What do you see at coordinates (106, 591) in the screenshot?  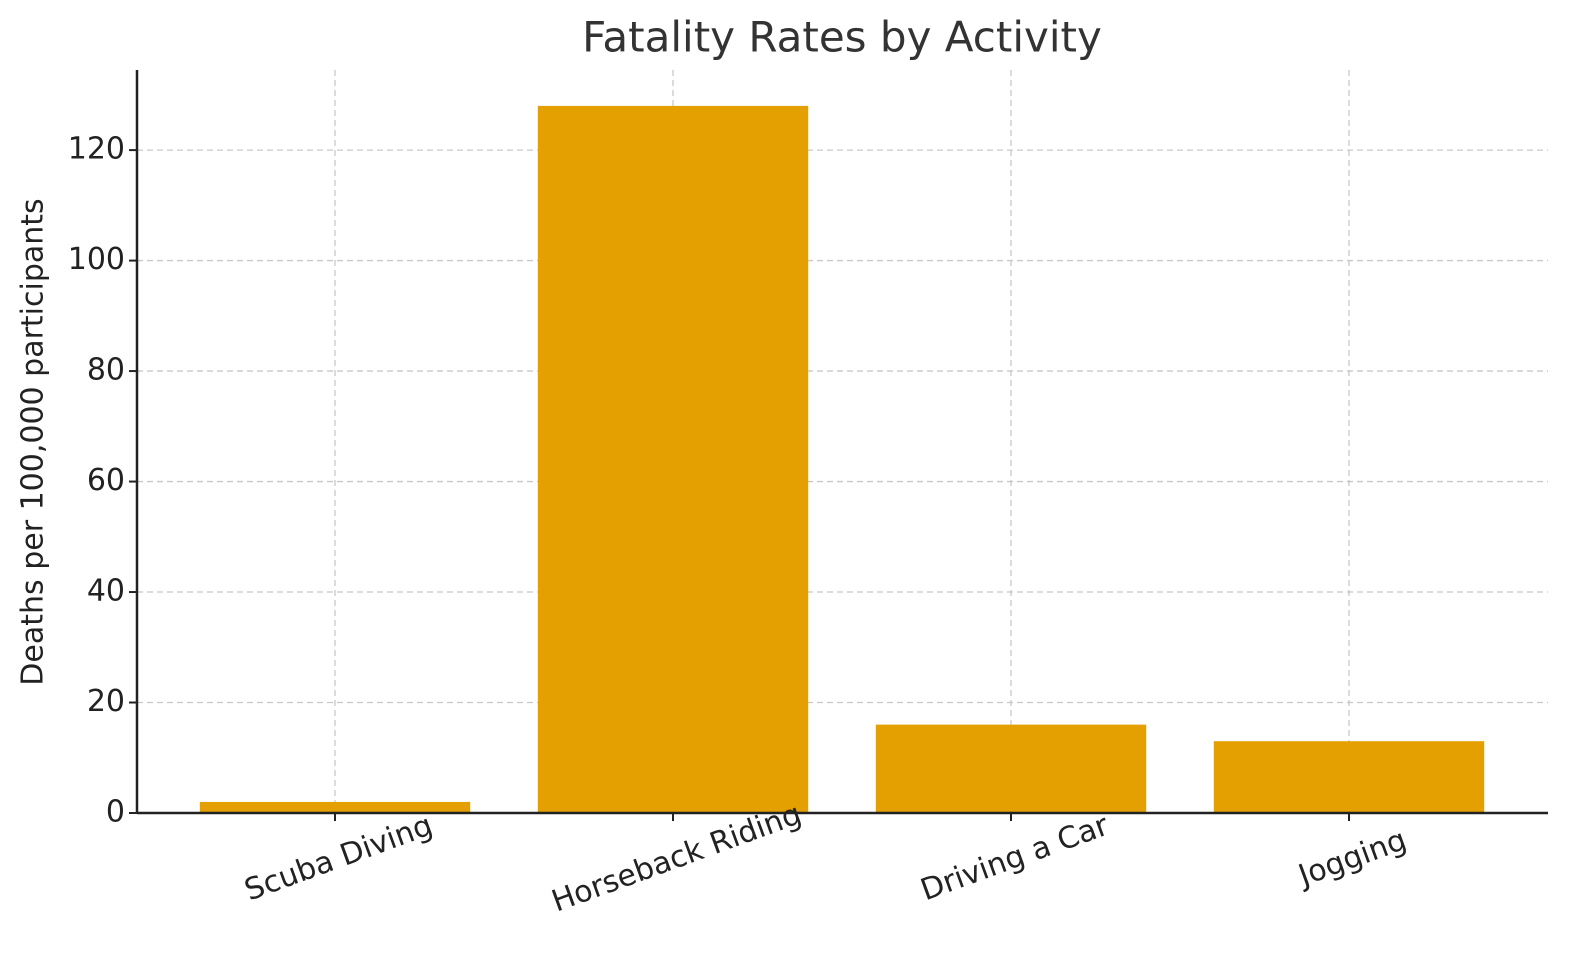 I see `y-tick-label: 40` at bounding box center [106, 591].